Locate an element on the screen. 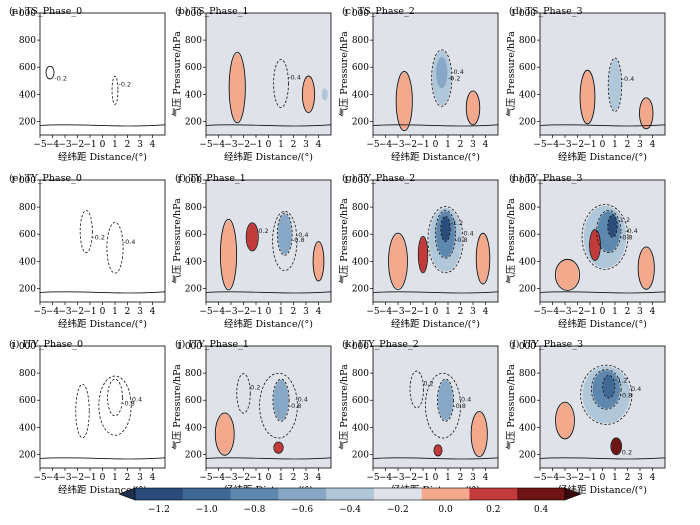  panel-title: (h) TY_Phase_3 is located at coordinates (545, 178).